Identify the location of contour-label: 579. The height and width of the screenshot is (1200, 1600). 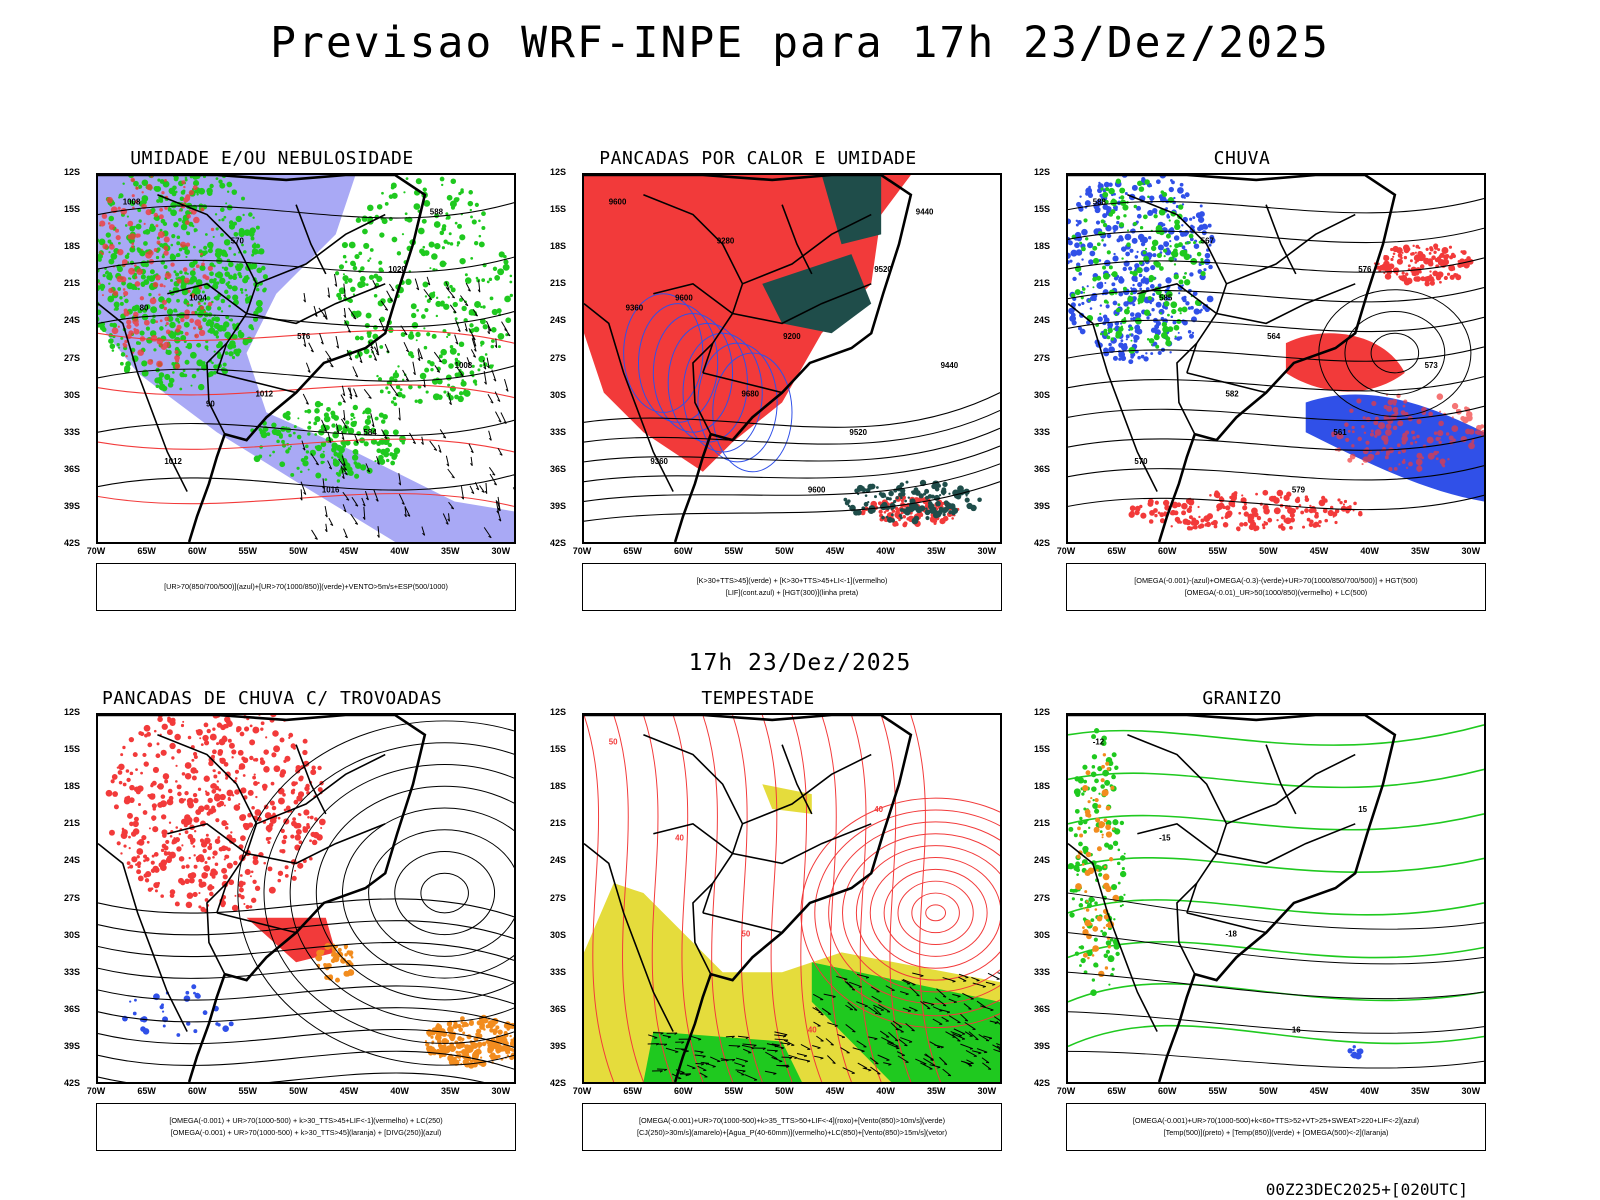
(1299, 490).